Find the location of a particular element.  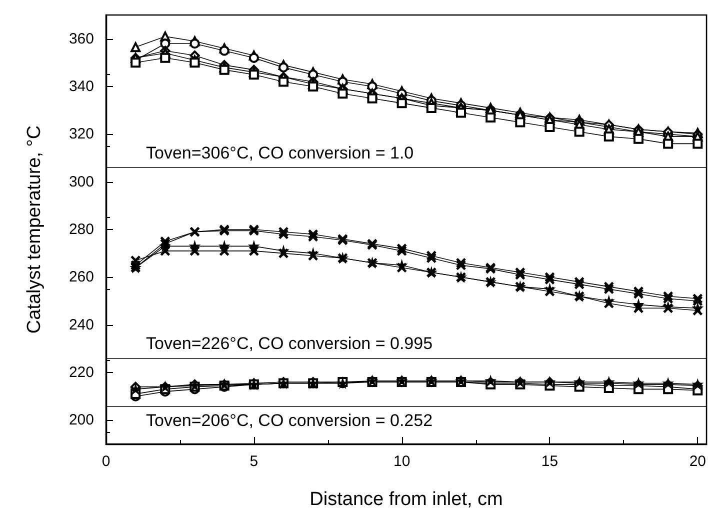

x-tick-label: 0 is located at coordinates (106, 461).